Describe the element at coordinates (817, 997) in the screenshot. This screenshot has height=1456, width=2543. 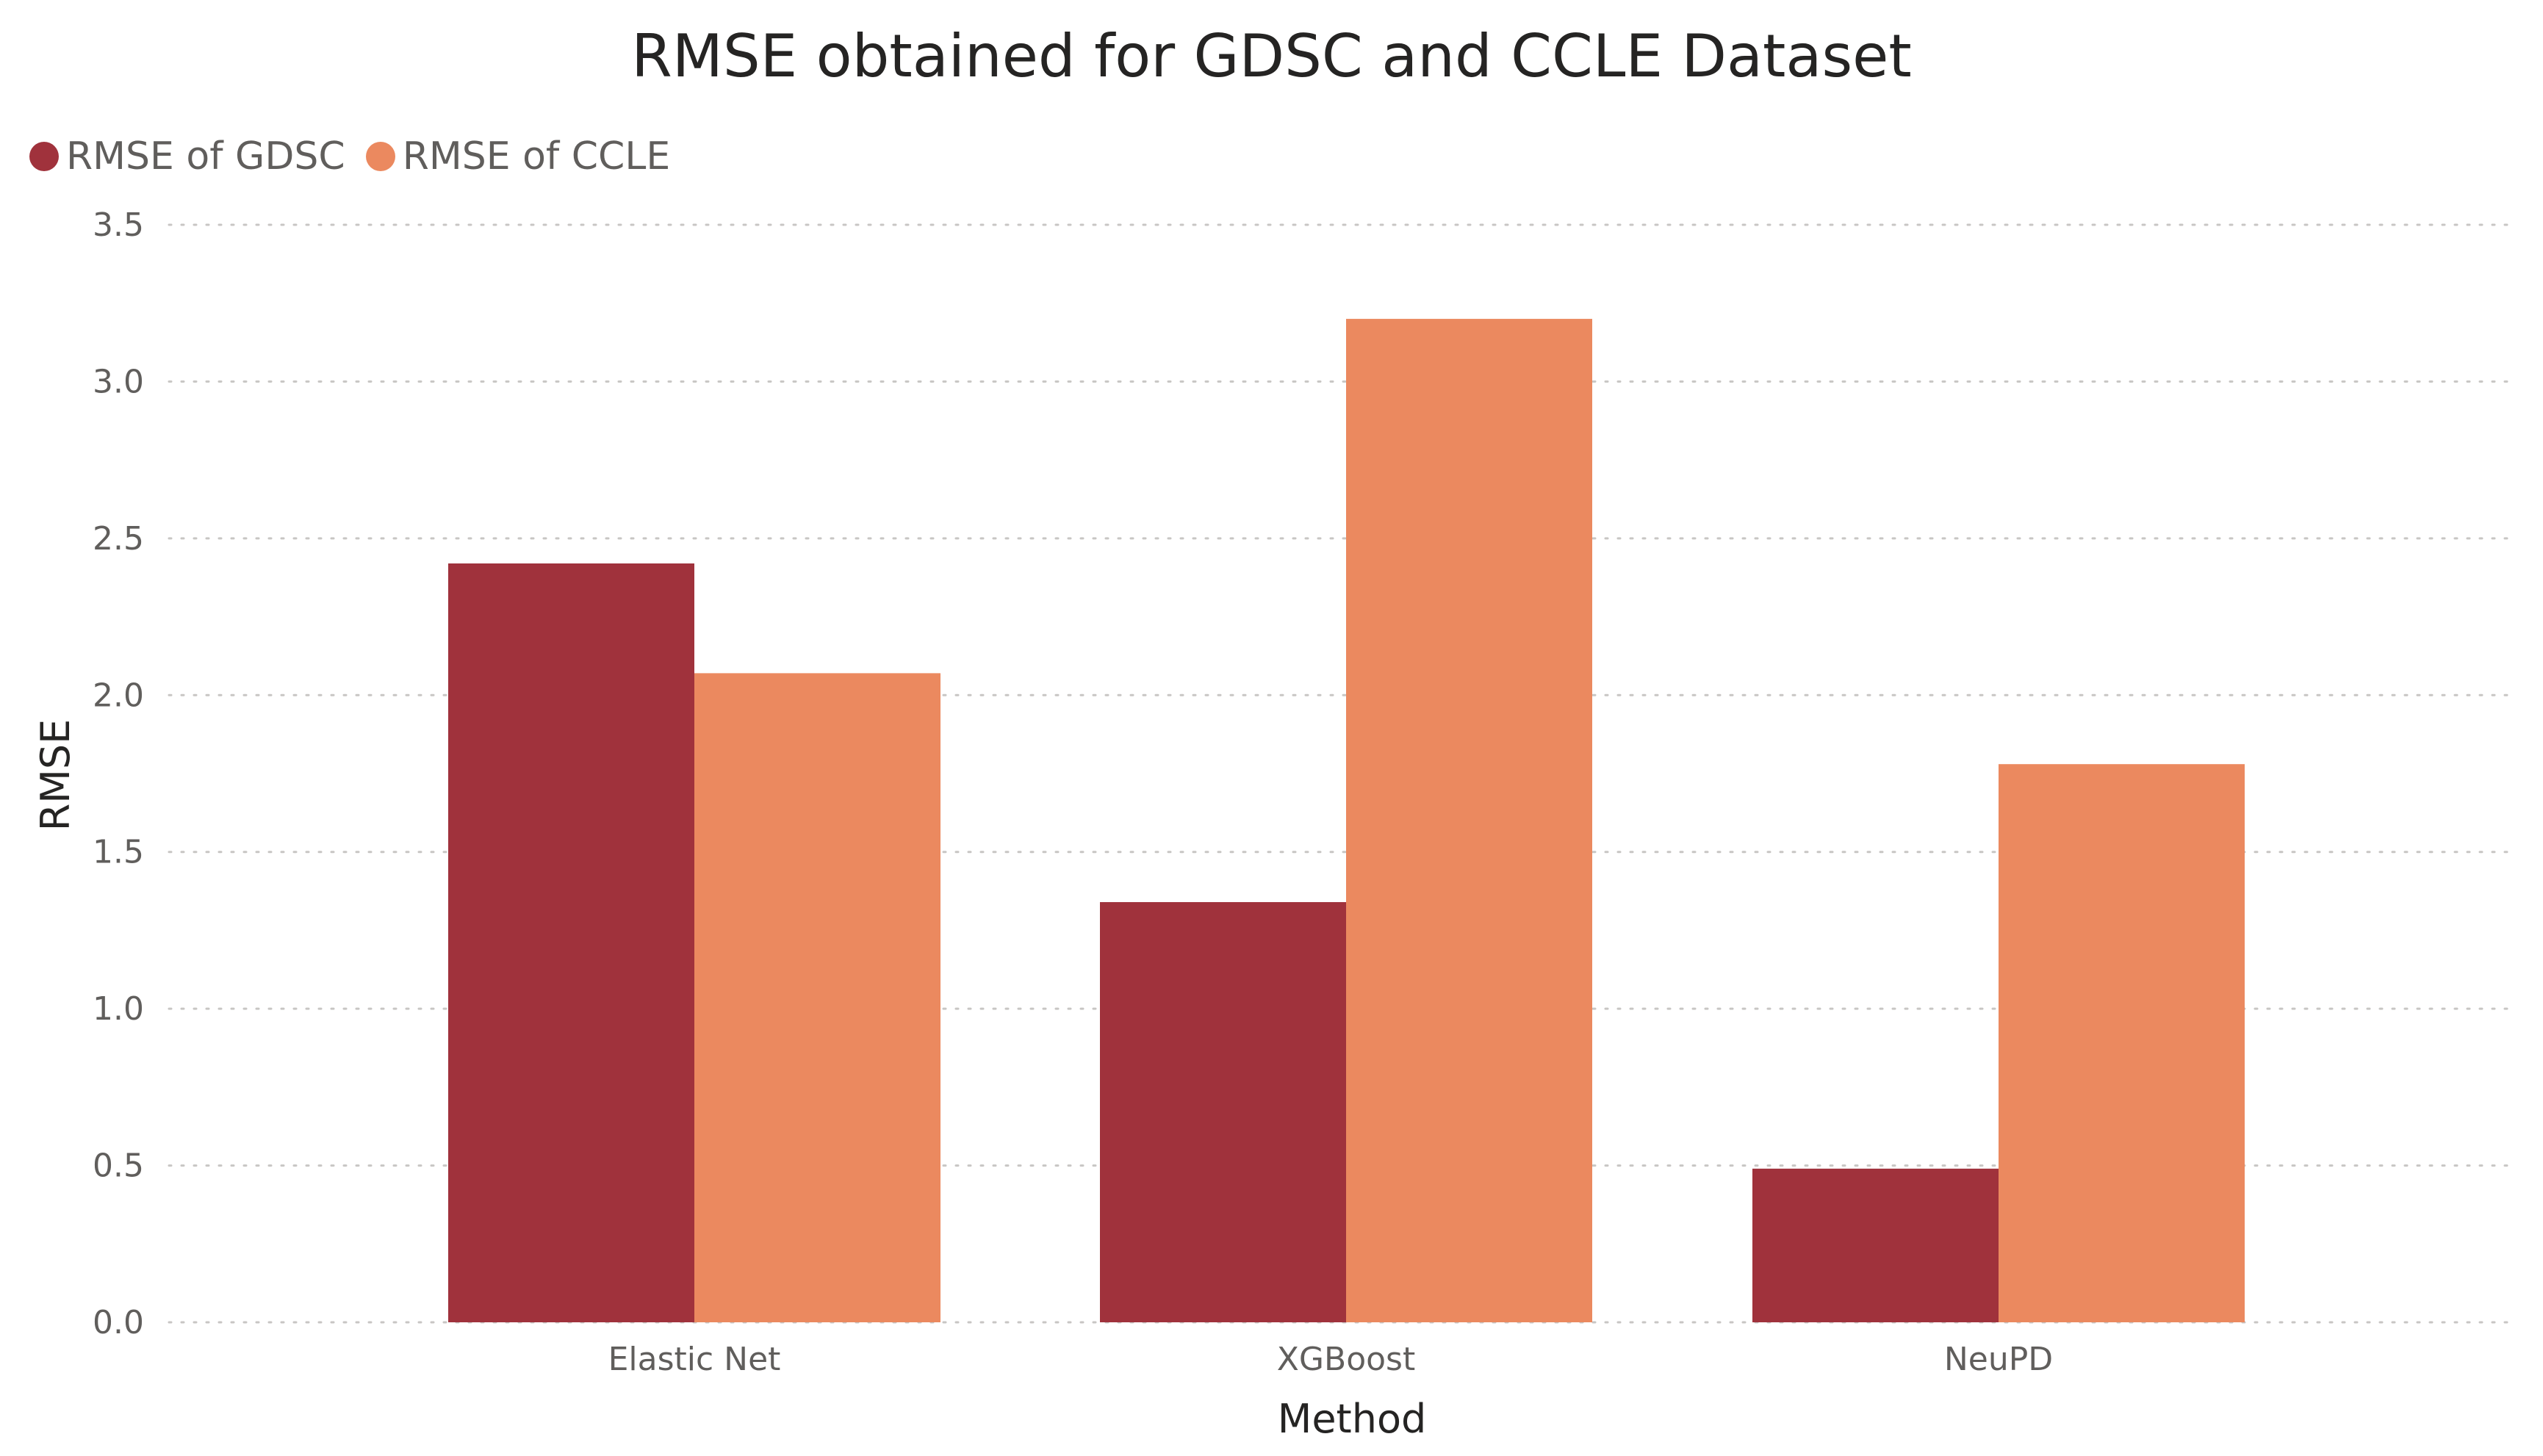
I see `bar-ccle-elastic-net` at that location.